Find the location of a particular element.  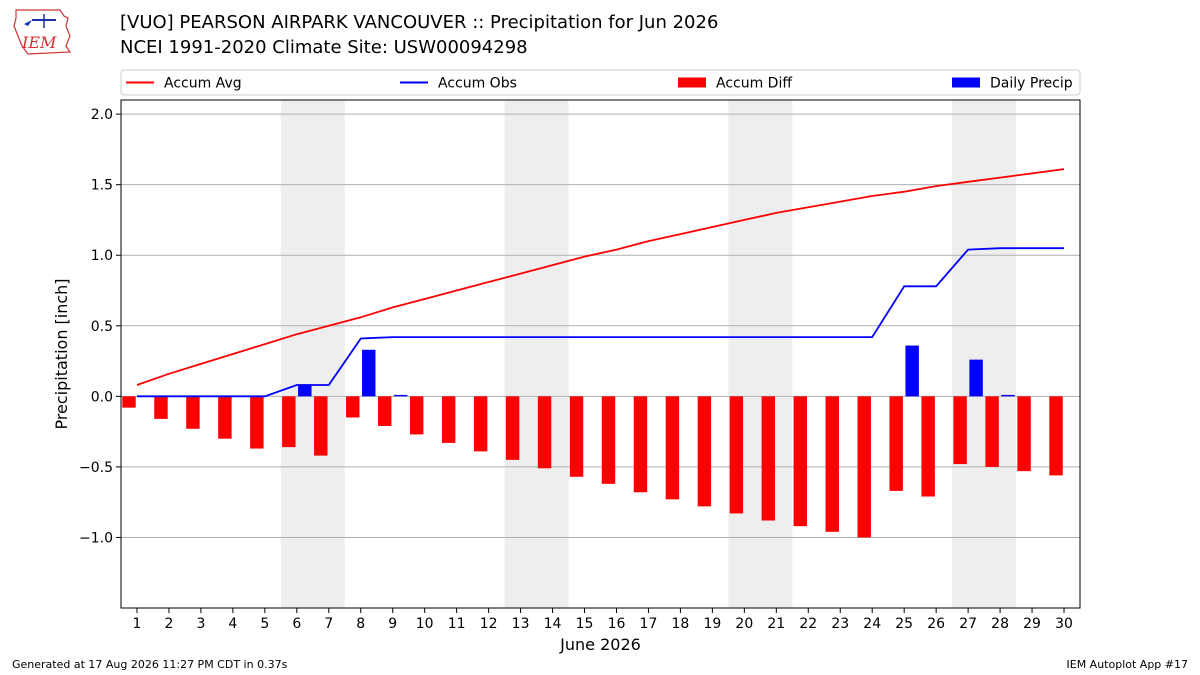

y-tick-label: −0.5 is located at coordinates (96, 468).